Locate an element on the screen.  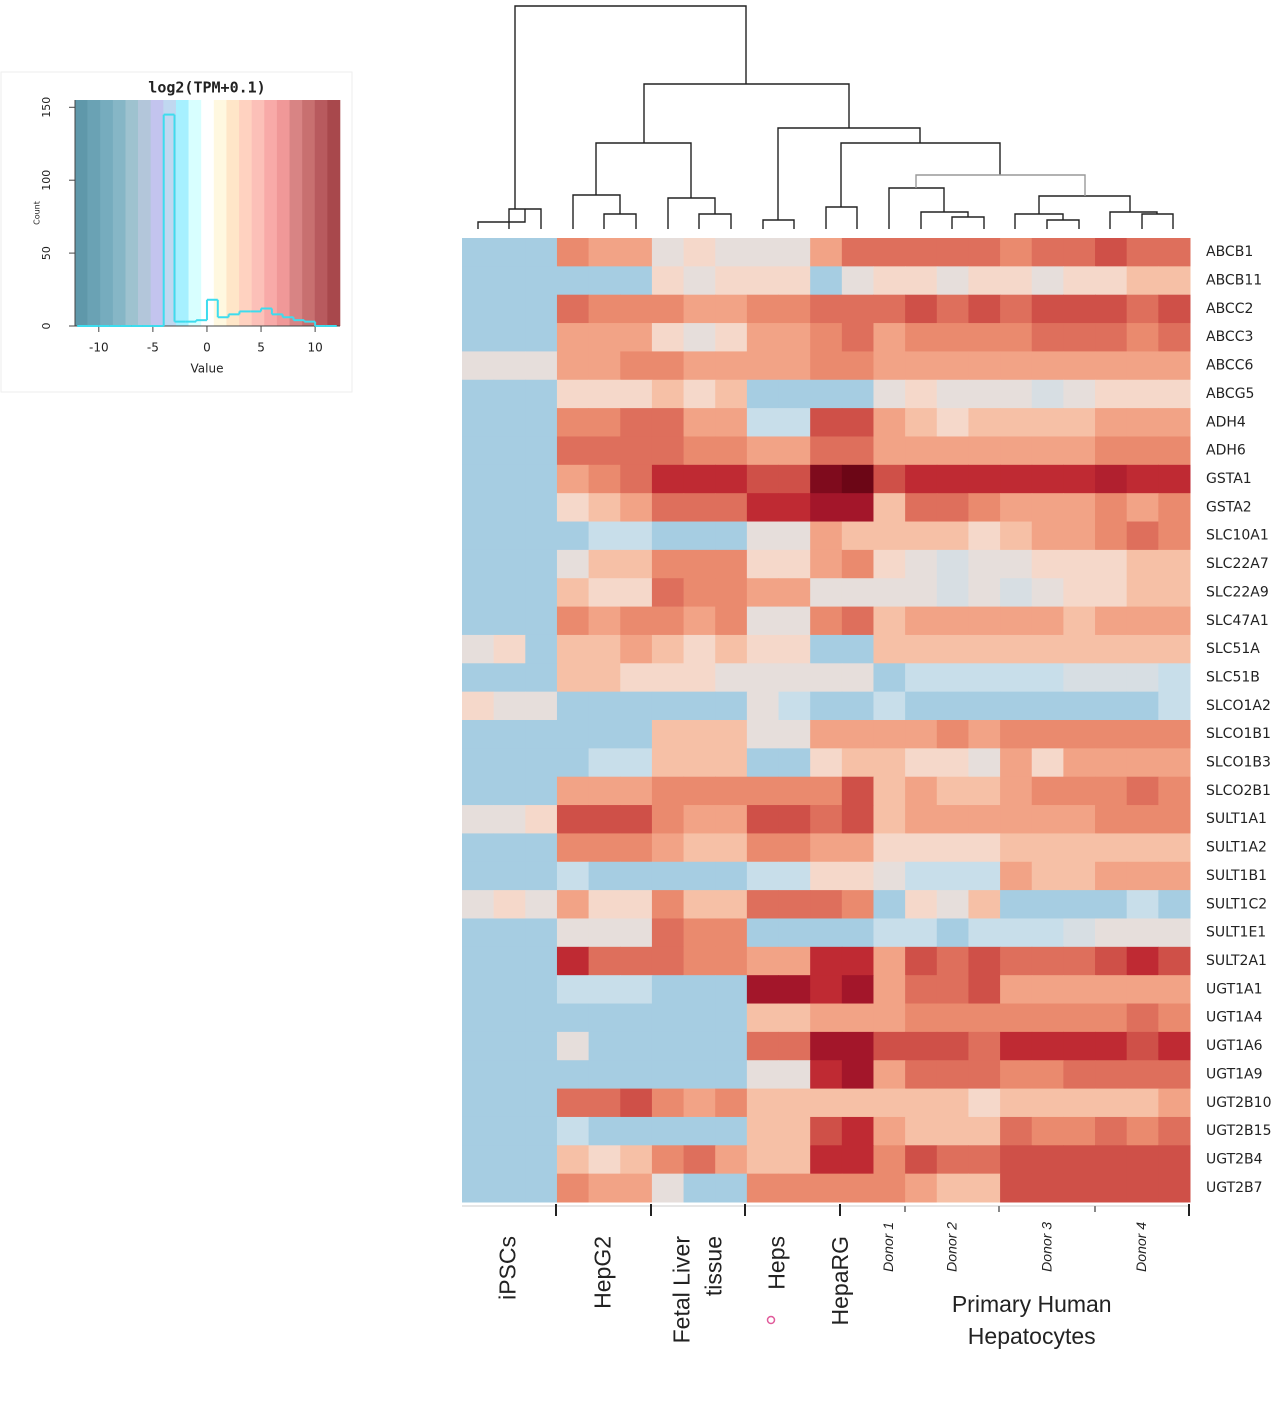
row-label: SLCO1B3 is located at coordinates (1238, 763).